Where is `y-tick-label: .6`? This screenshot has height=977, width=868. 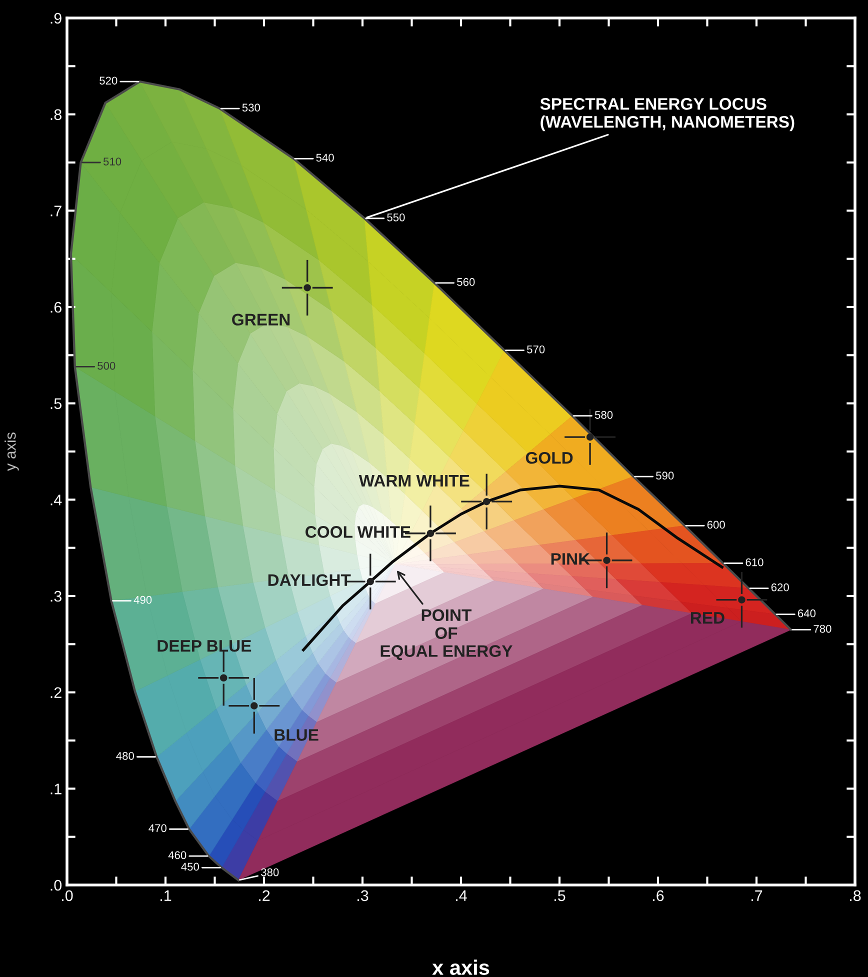 y-tick-label: .6 is located at coordinates (56, 307).